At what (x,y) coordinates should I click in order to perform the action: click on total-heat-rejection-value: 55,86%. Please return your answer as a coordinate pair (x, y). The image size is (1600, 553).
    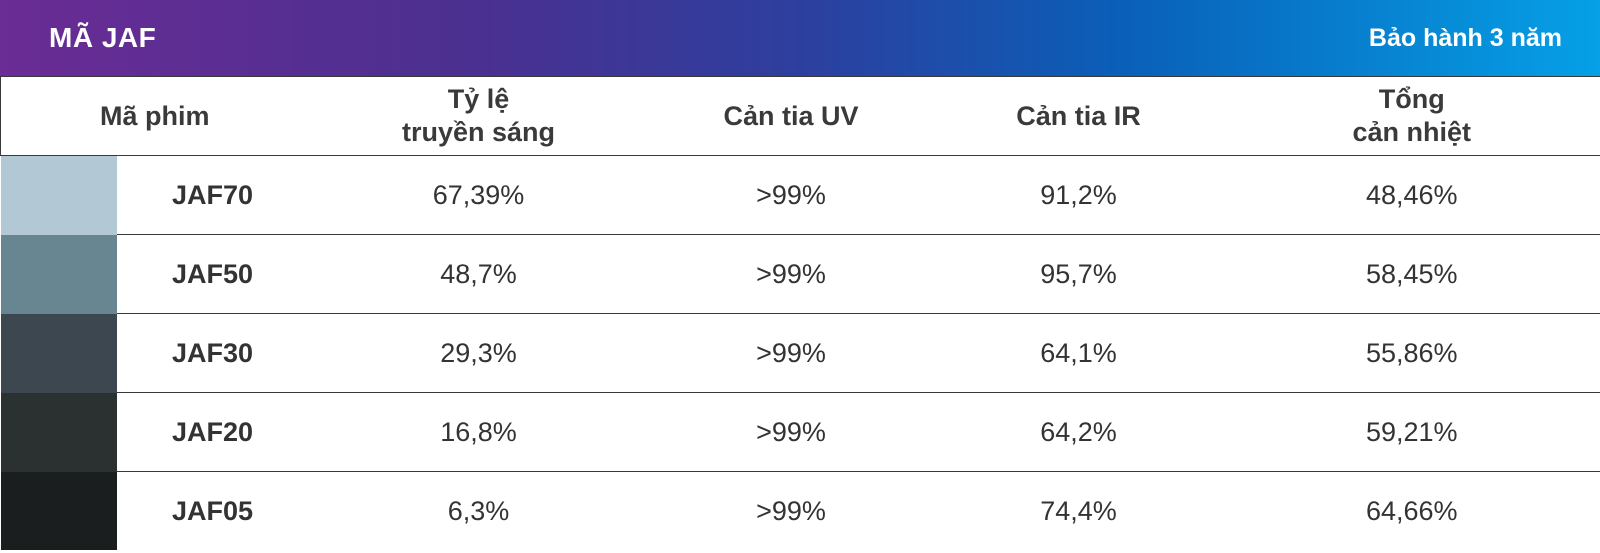
    Looking at the image, I should click on (1411, 353).